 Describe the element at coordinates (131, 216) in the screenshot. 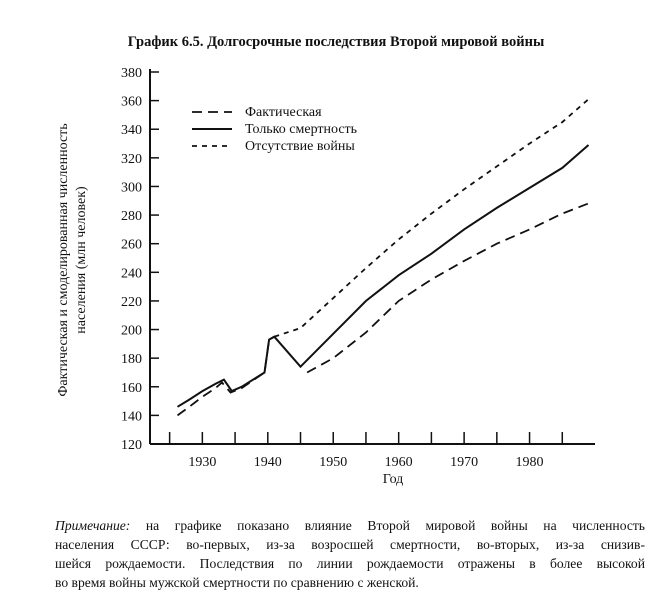

I see `y-tick-label: 280` at that location.